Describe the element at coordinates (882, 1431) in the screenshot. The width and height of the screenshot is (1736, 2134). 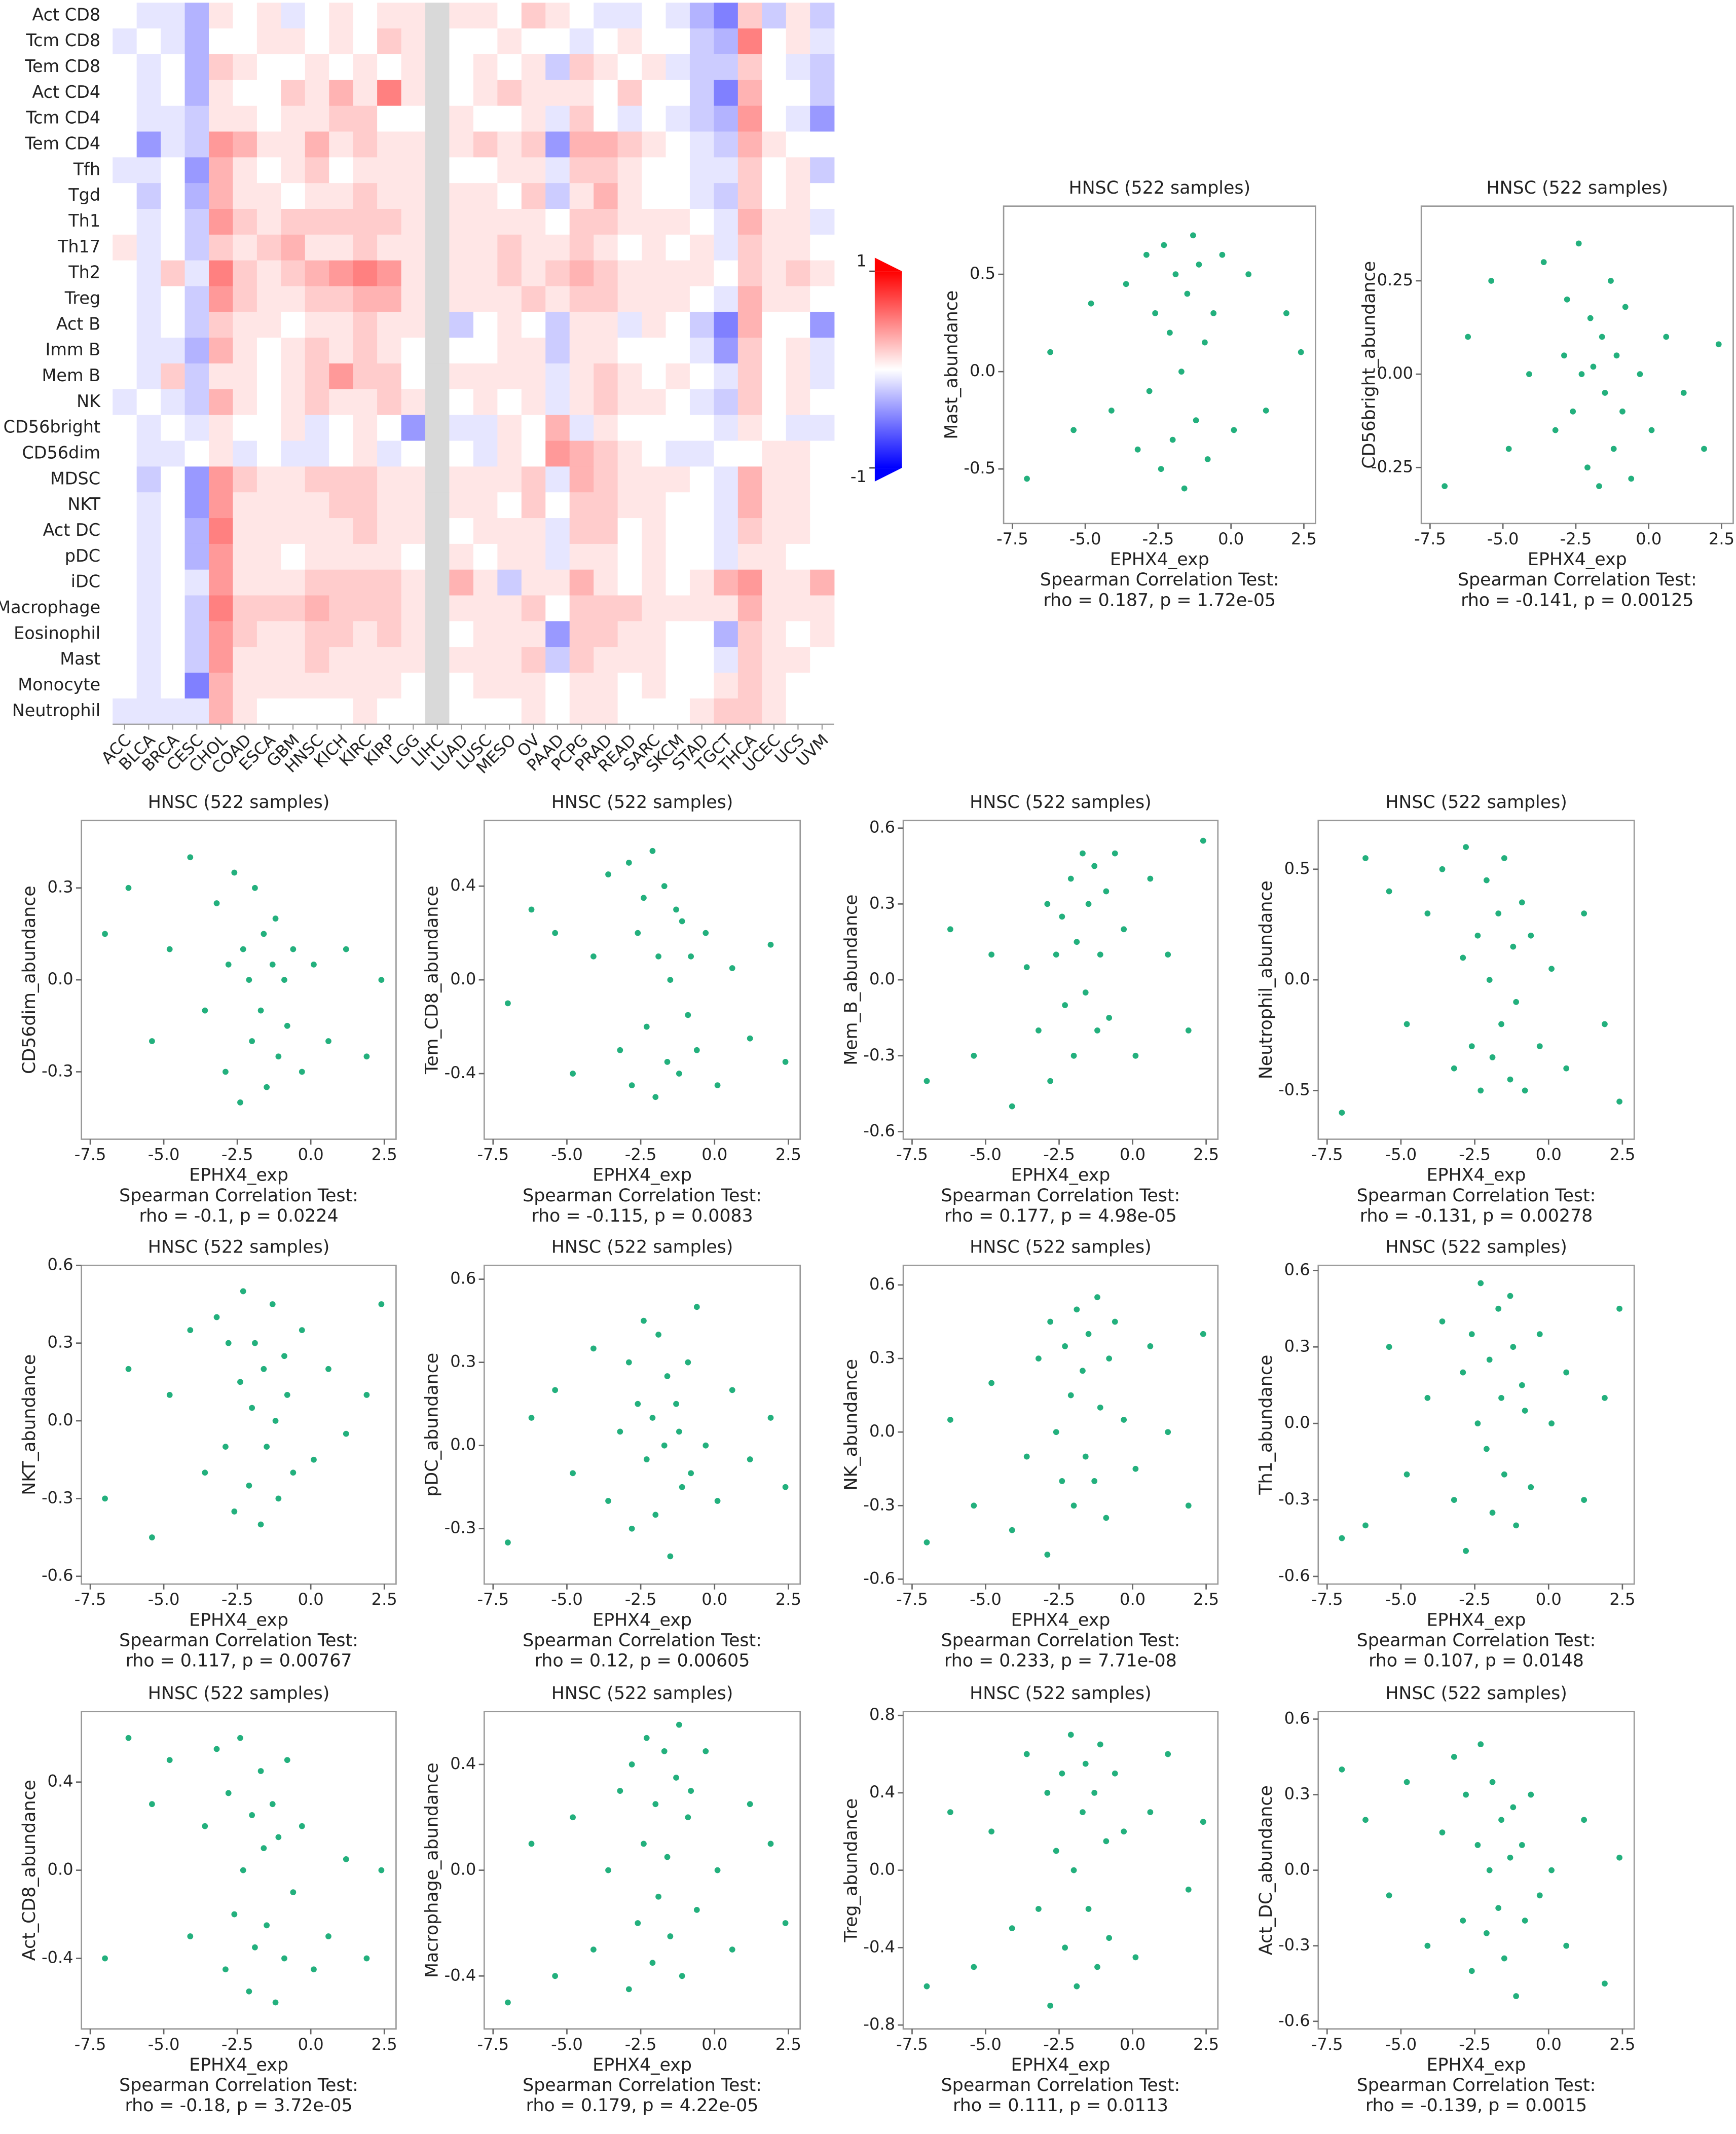
I see `y-tick-label: 0.0` at that location.